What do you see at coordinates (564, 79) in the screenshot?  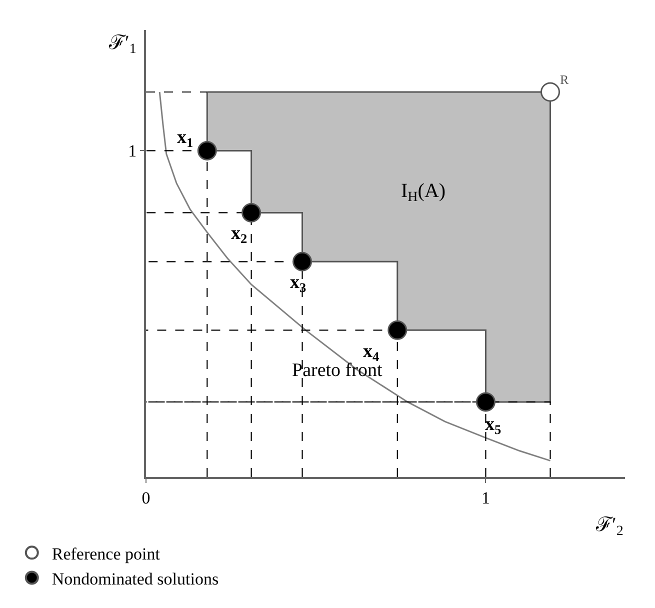 I see `annotation: R` at bounding box center [564, 79].